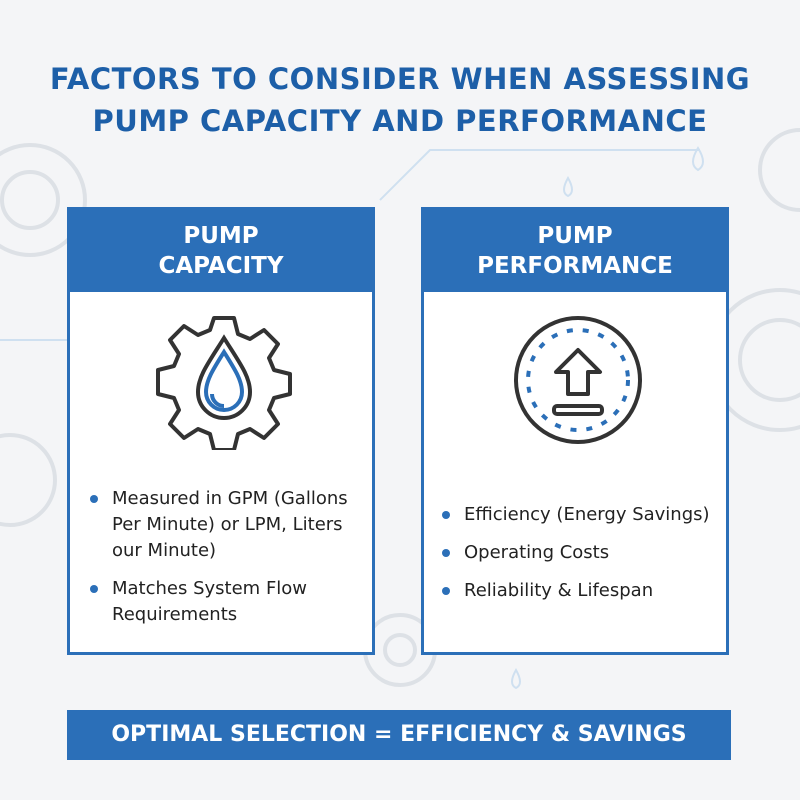 This screenshot has width=800, height=800. I want to click on title-line: PUMP CAPACITY AND PERFORMANCE, so click(400, 121).